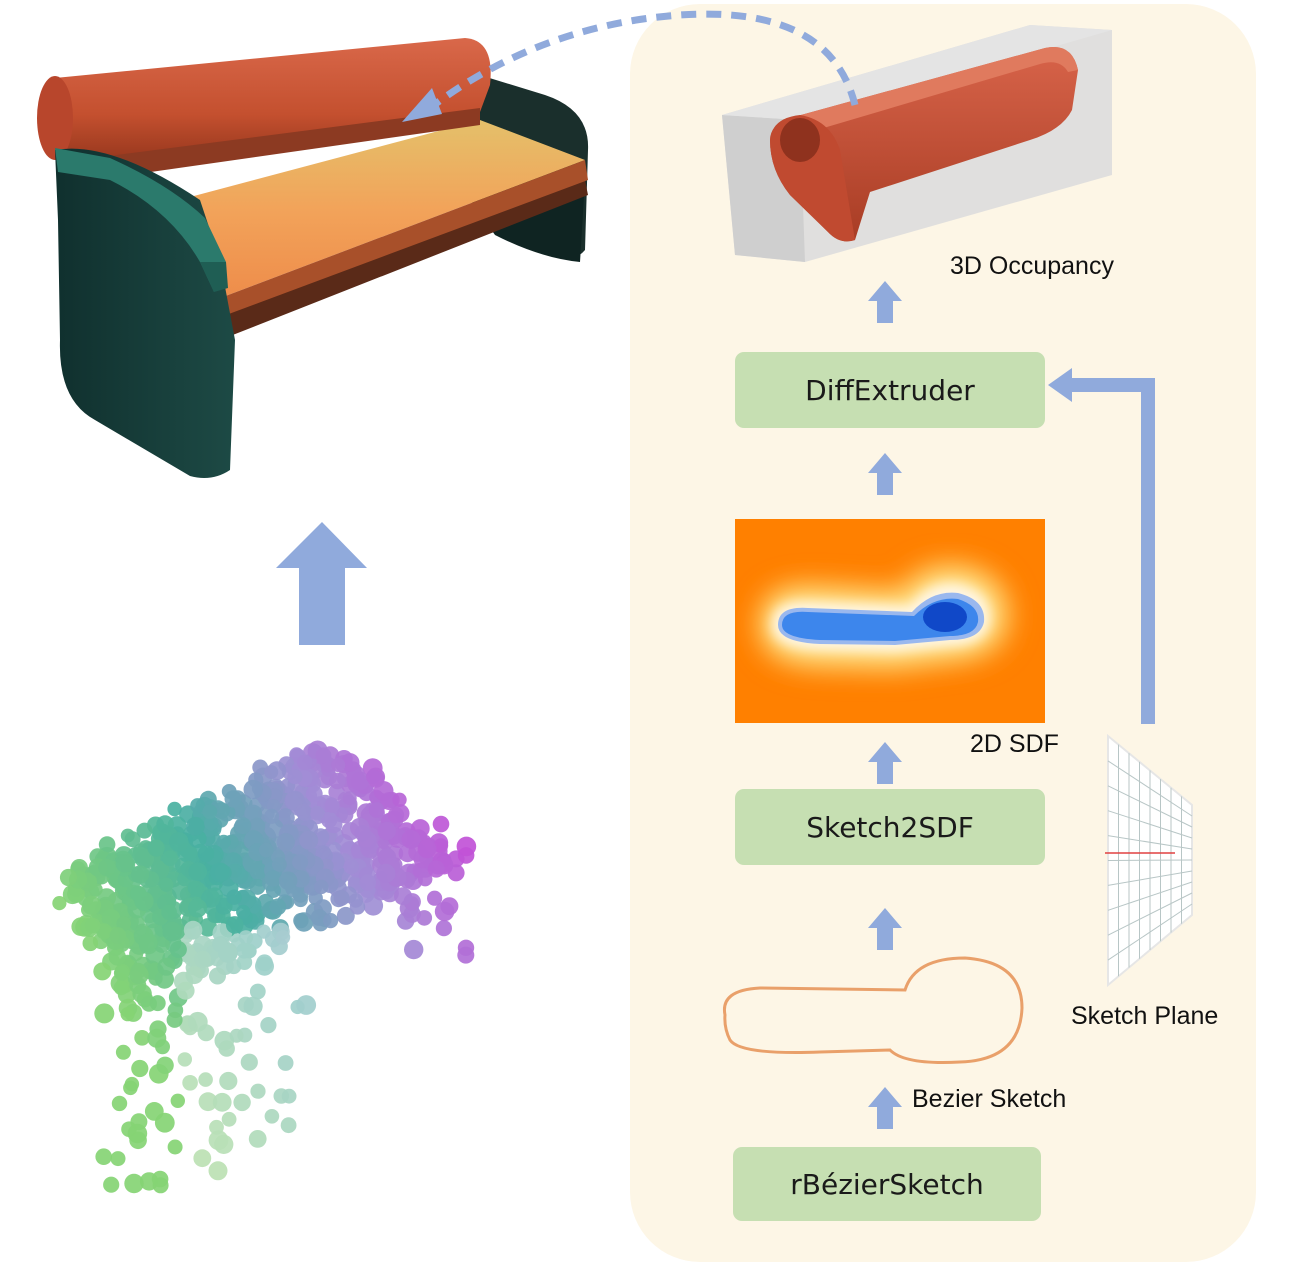 This screenshot has width=1299, height=1268. Describe the element at coordinates (313, 258) in the screenshot. I see `bench-3d-model` at that location.